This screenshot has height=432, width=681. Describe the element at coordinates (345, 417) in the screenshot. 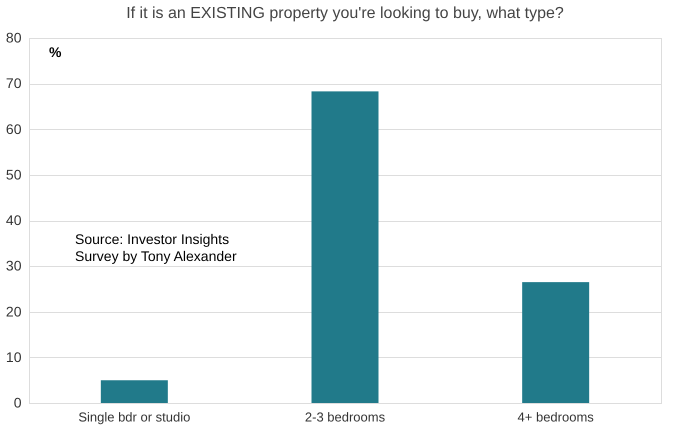

I see `x-tick-label: 2-3 bedrooms` at that location.